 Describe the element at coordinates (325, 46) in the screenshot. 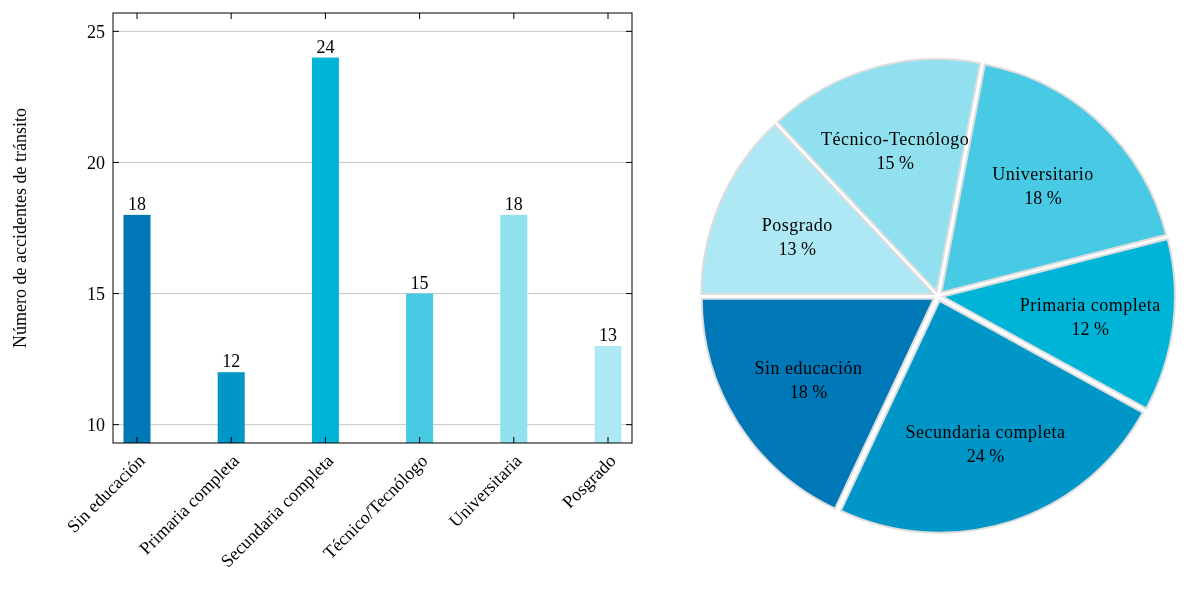

I see `data-label: 24` at that location.